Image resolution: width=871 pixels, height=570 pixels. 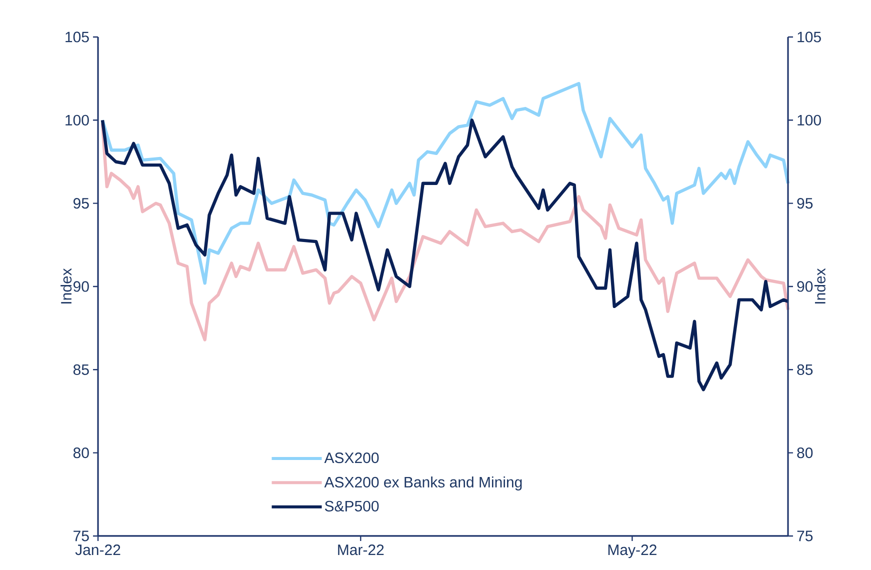 I want to click on x-tick-label: Mar-22, so click(x=361, y=550).